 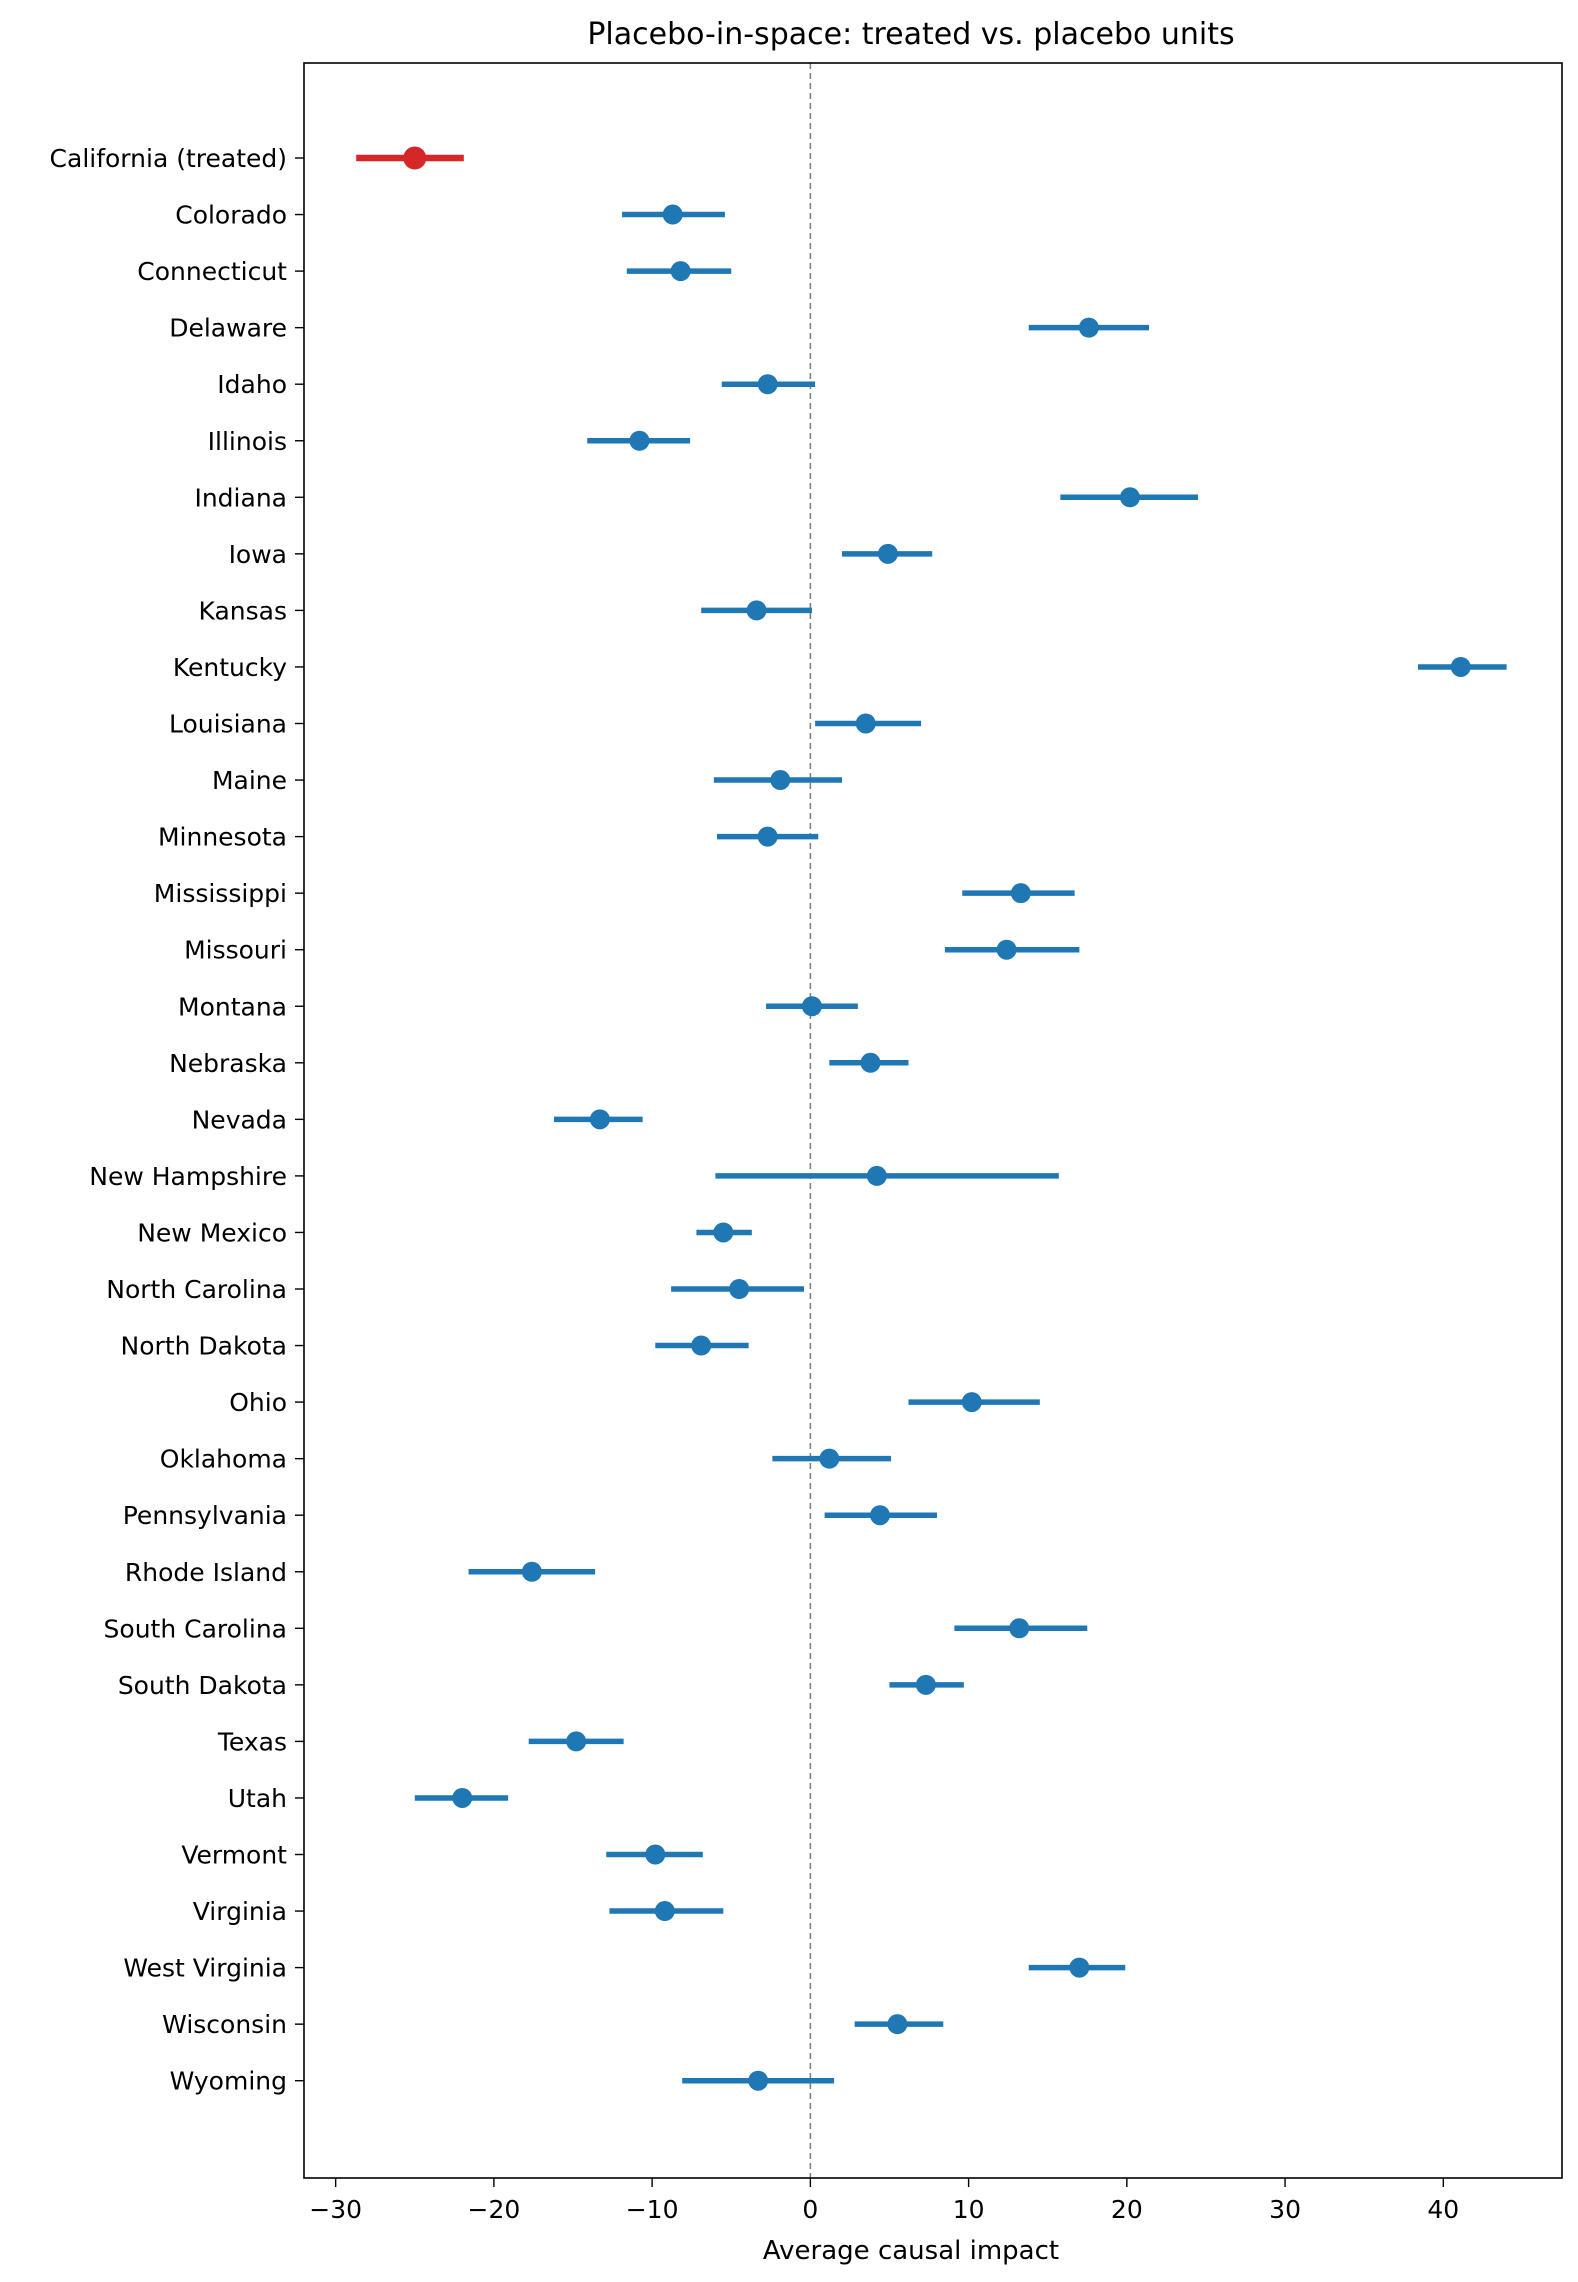 I want to click on y-tick-label: Wyoming, so click(x=228, y=2081).